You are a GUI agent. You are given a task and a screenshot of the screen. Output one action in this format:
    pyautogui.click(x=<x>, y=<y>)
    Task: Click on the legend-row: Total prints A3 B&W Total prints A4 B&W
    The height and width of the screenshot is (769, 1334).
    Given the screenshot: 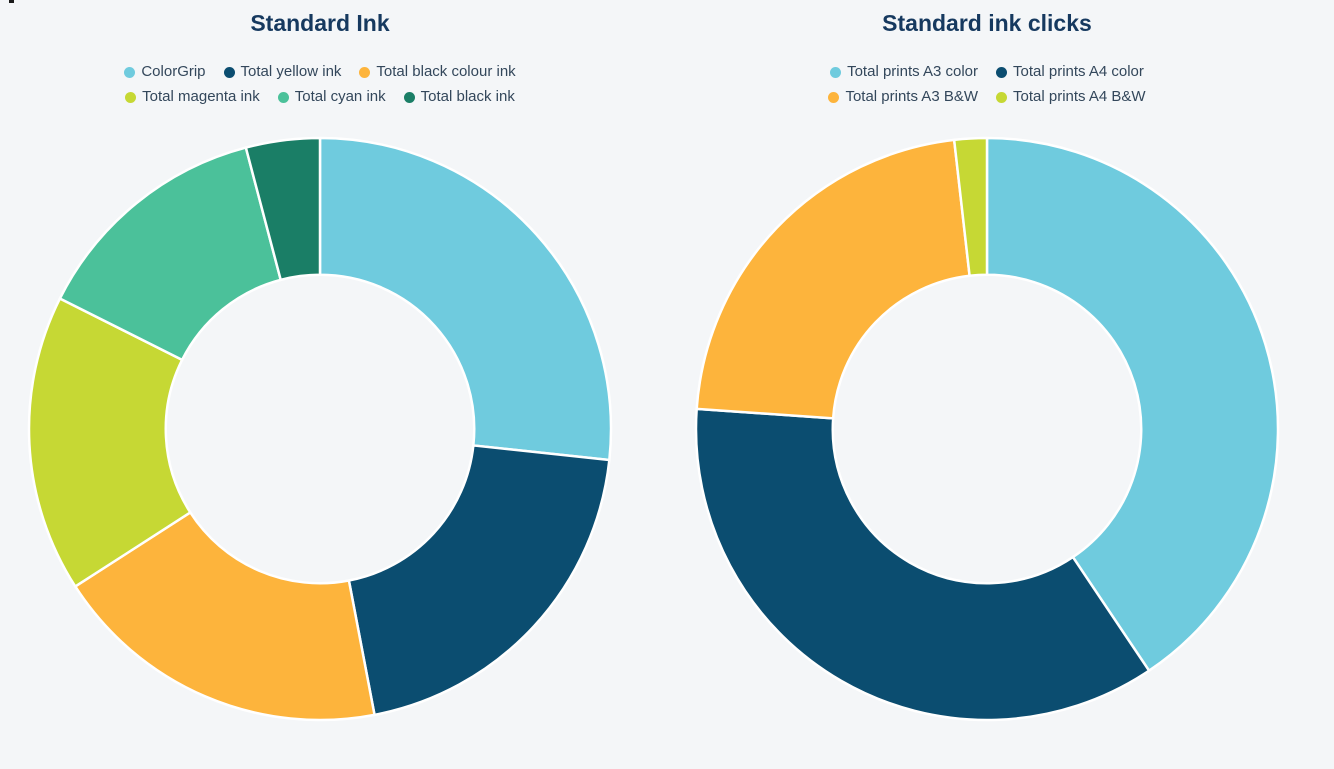 What is the action you would take?
    pyautogui.click(x=986, y=97)
    